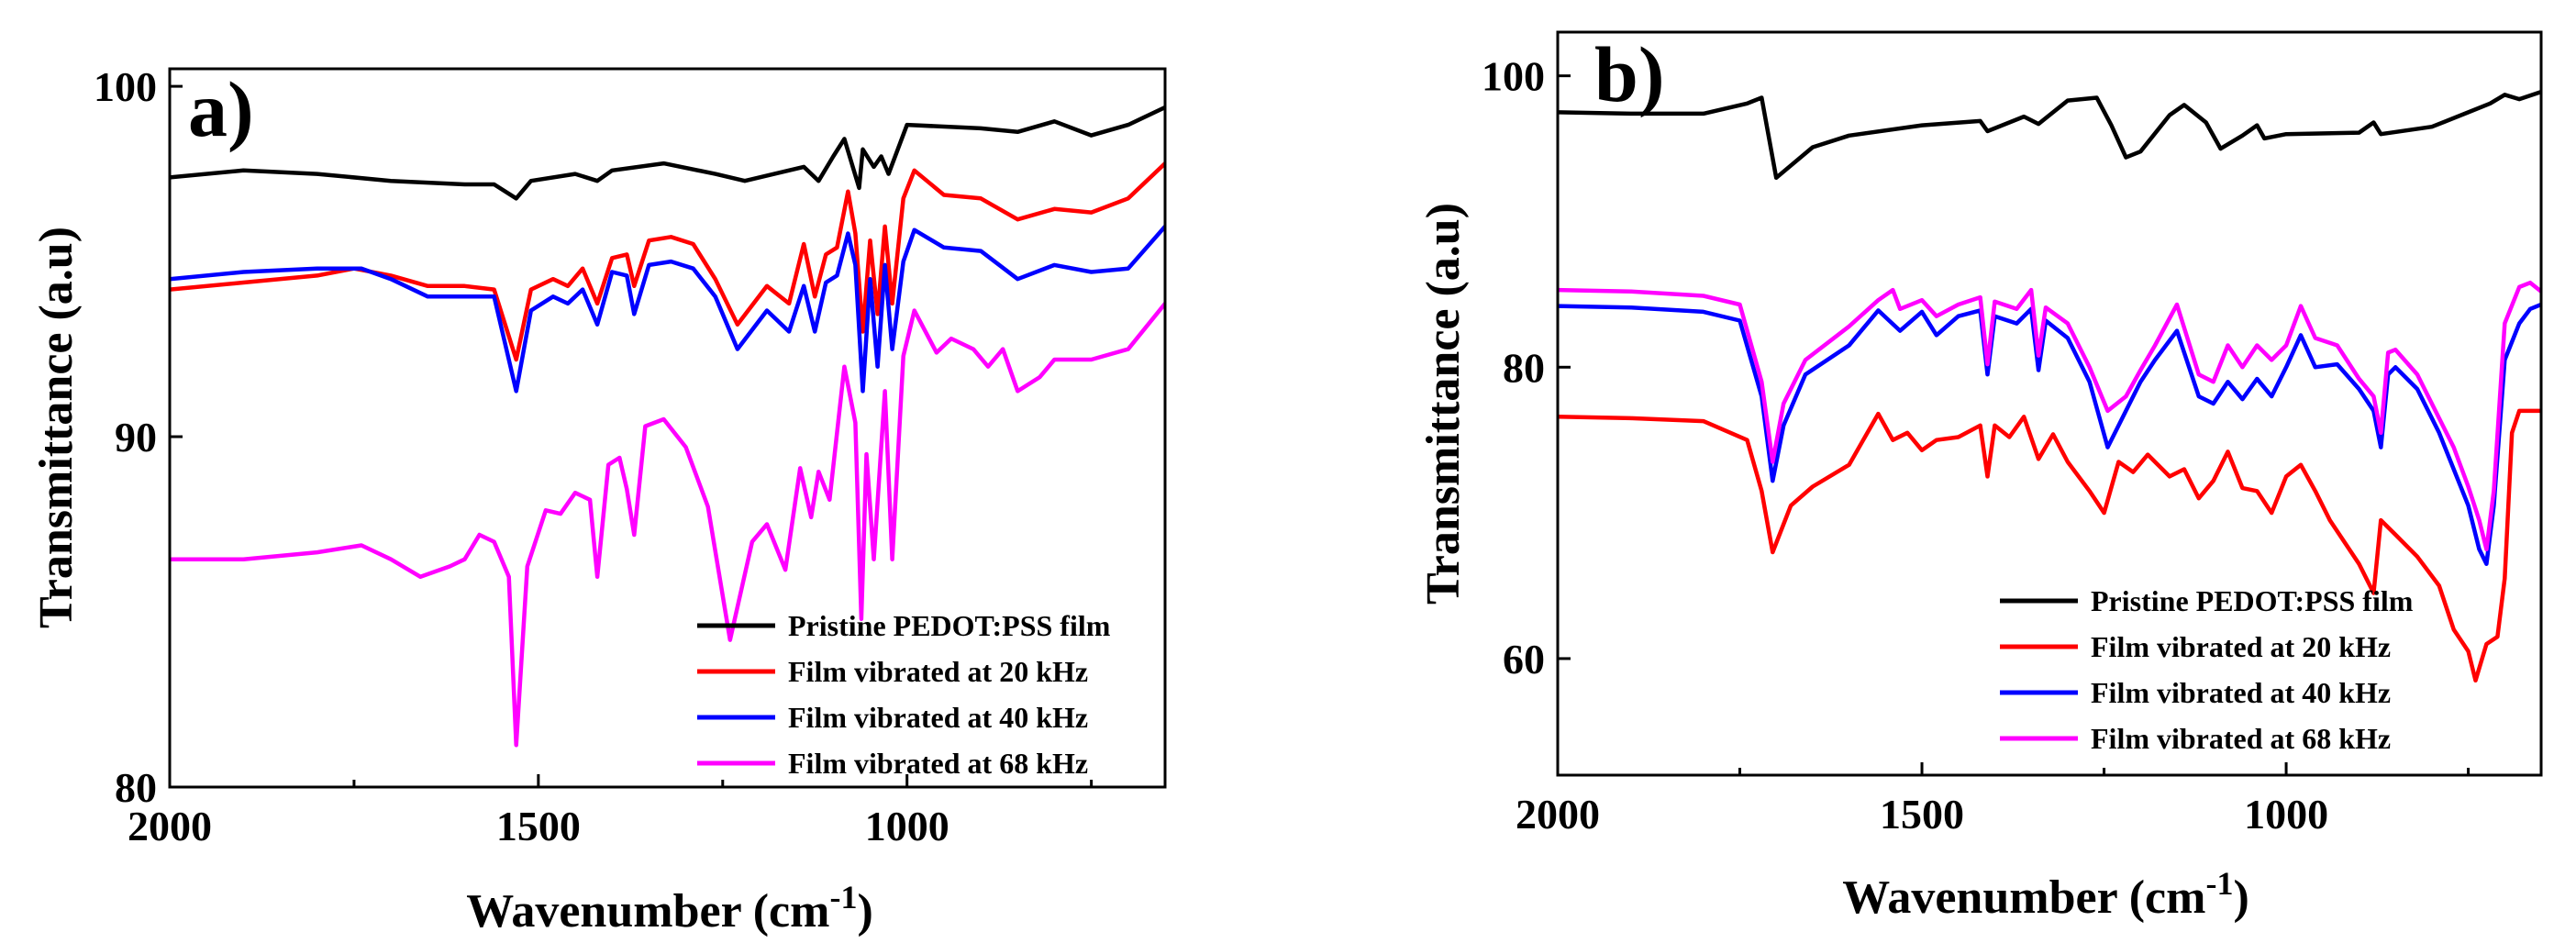 Image resolution: width=2576 pixels, height=943 pixels. I want to click on panel-a-legend-label-1: Pristine PEDOT:PSS film, so click(949, 625).